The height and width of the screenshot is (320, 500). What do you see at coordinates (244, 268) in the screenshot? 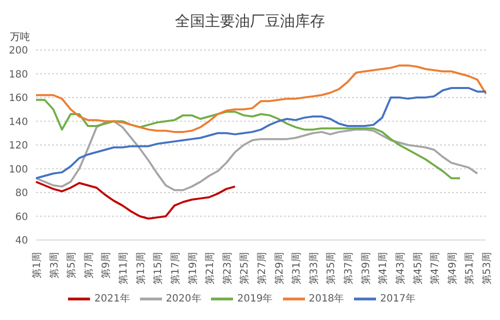
I see `x-tick-label: 第25周` at bounding box center [244, 268].